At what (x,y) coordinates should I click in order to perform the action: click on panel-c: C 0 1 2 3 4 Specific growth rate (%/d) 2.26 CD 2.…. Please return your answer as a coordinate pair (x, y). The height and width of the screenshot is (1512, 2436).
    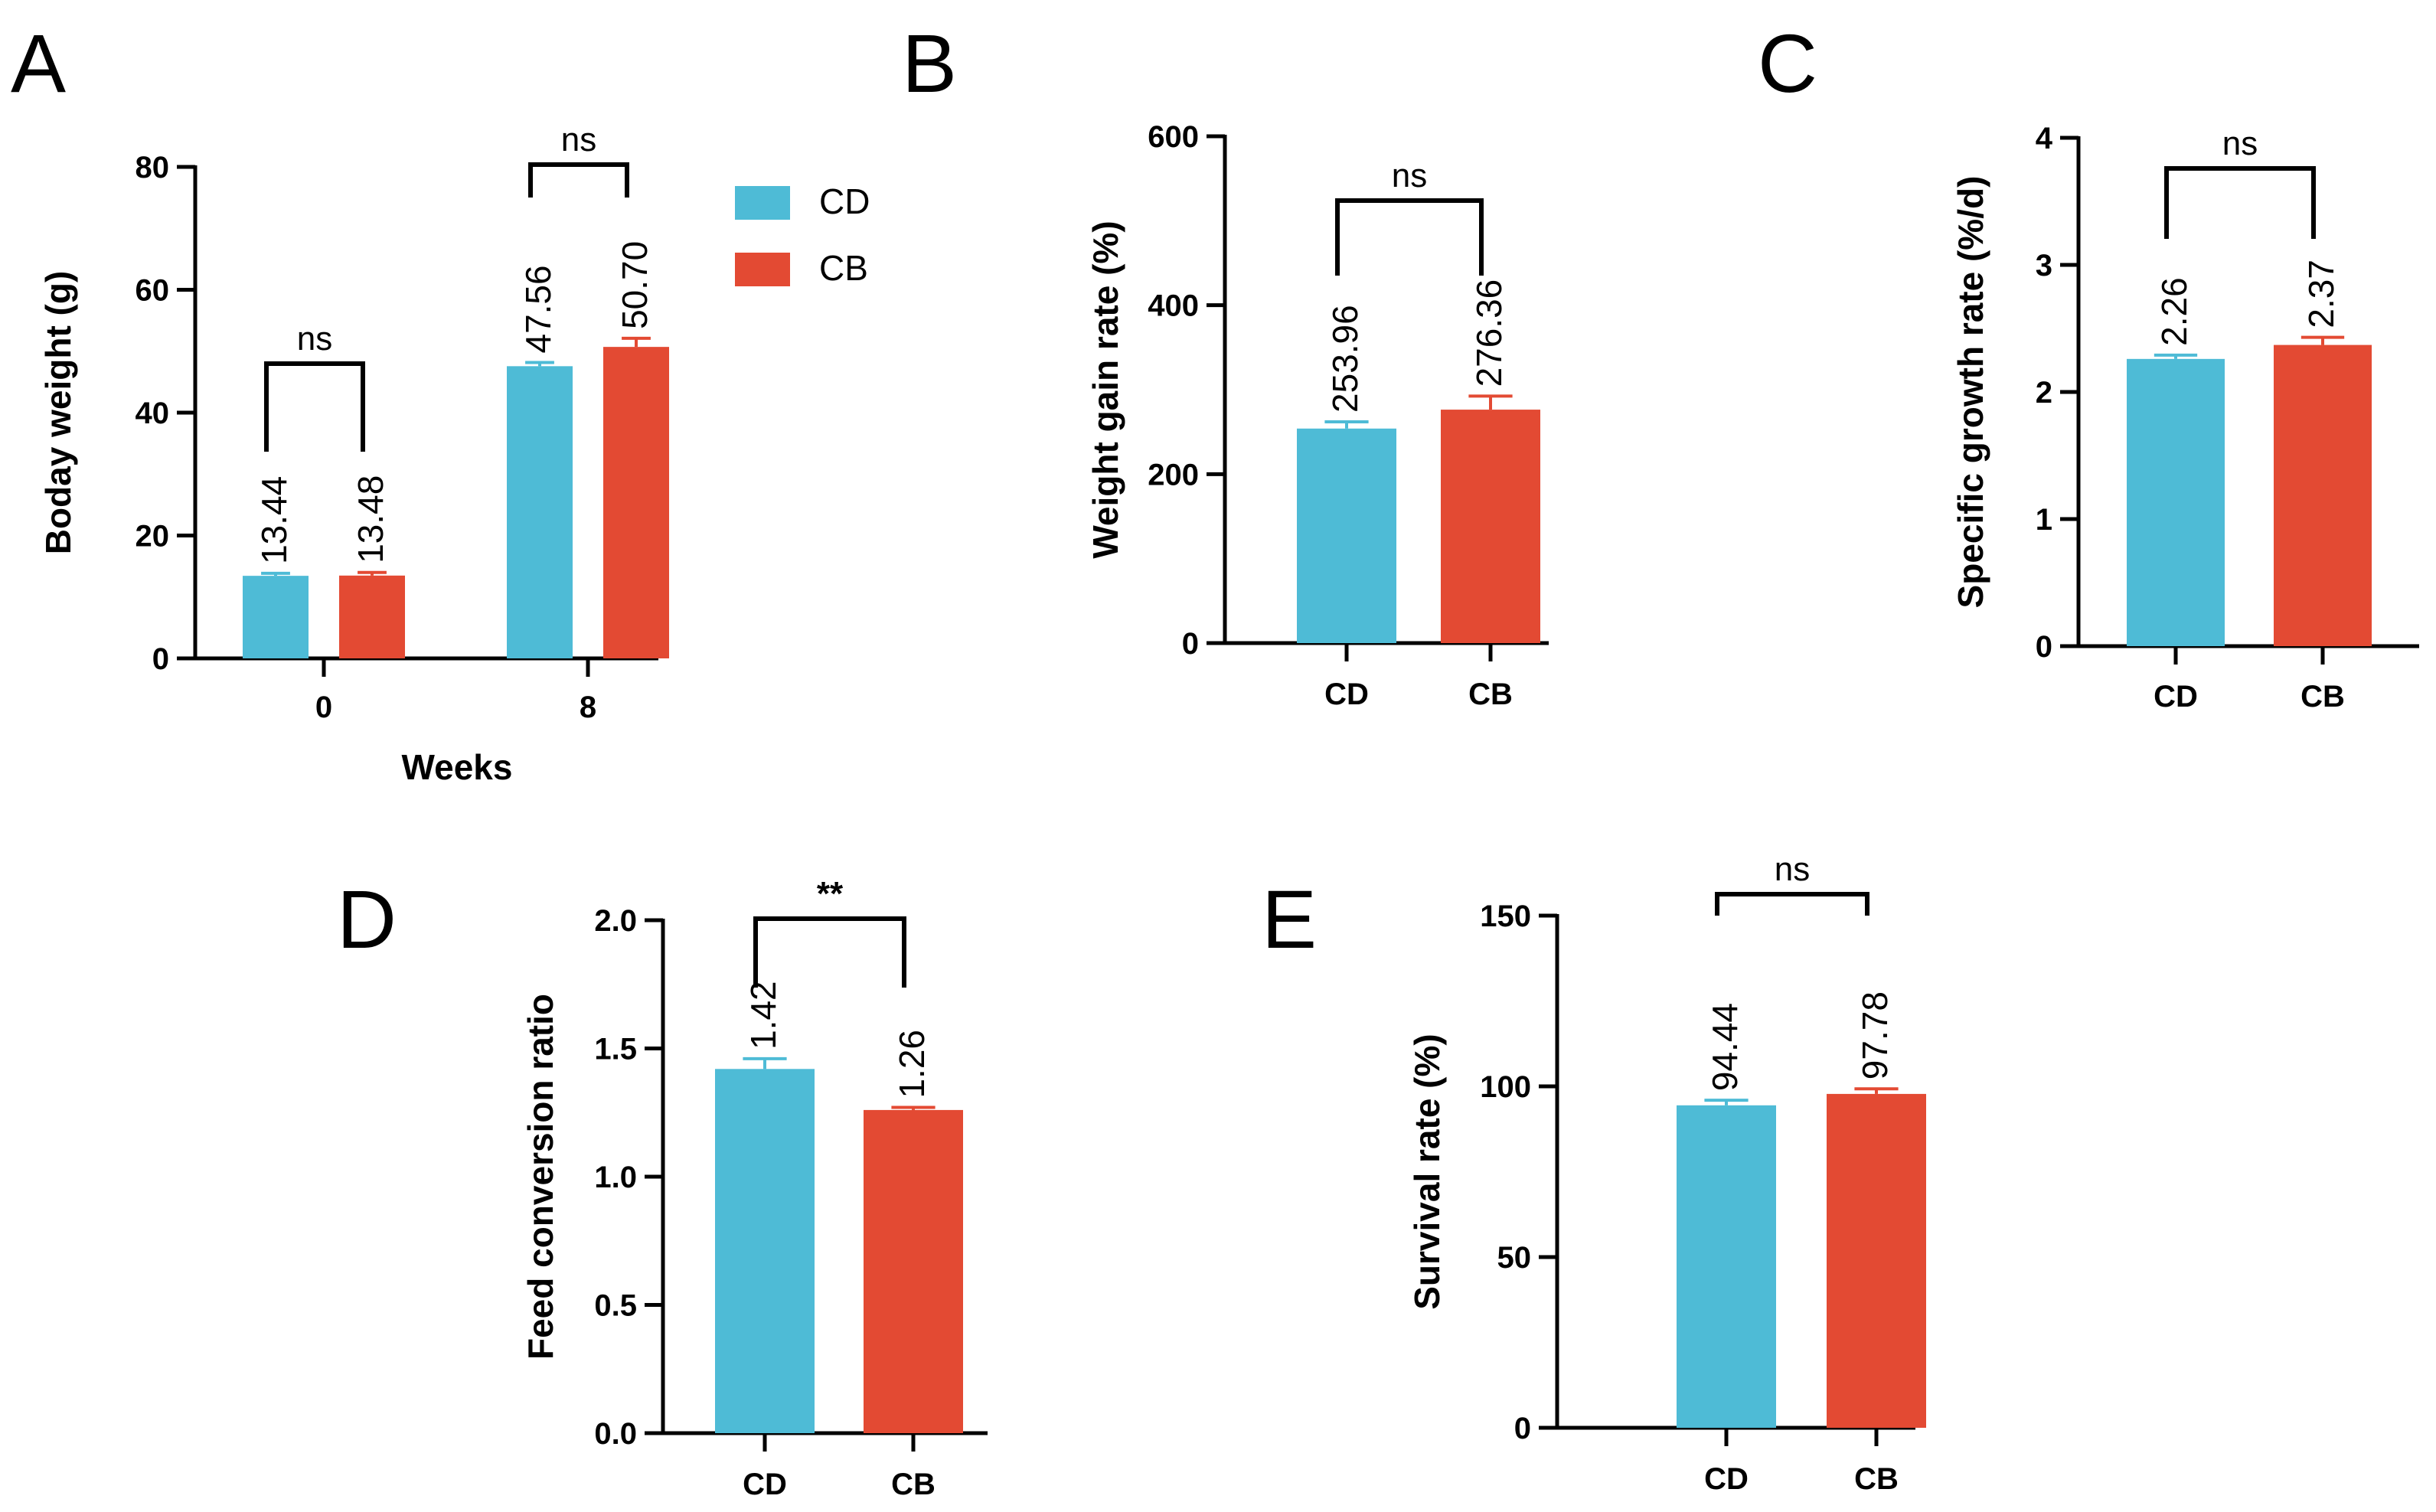
    Looking at the image, I should click on (2088, 365).